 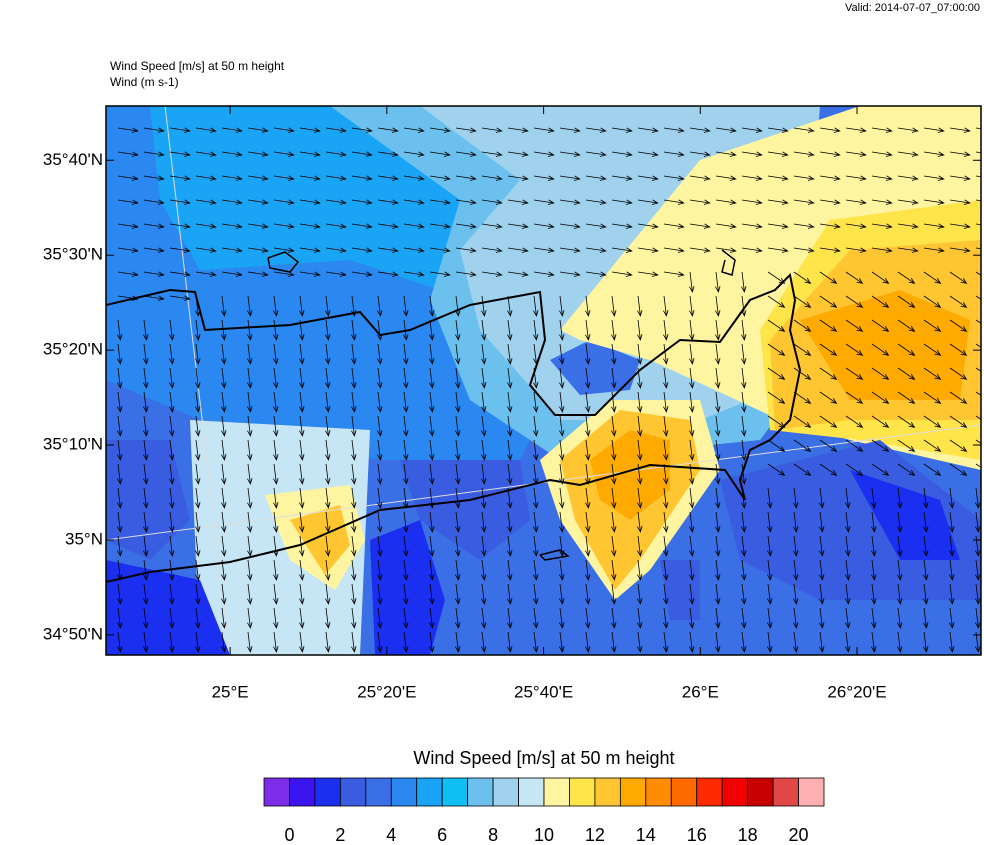 What do you see at coordinates (73, 633) in the screenshot?
I see `lat-label: 34°50'N` at bounding box center [73, 633].